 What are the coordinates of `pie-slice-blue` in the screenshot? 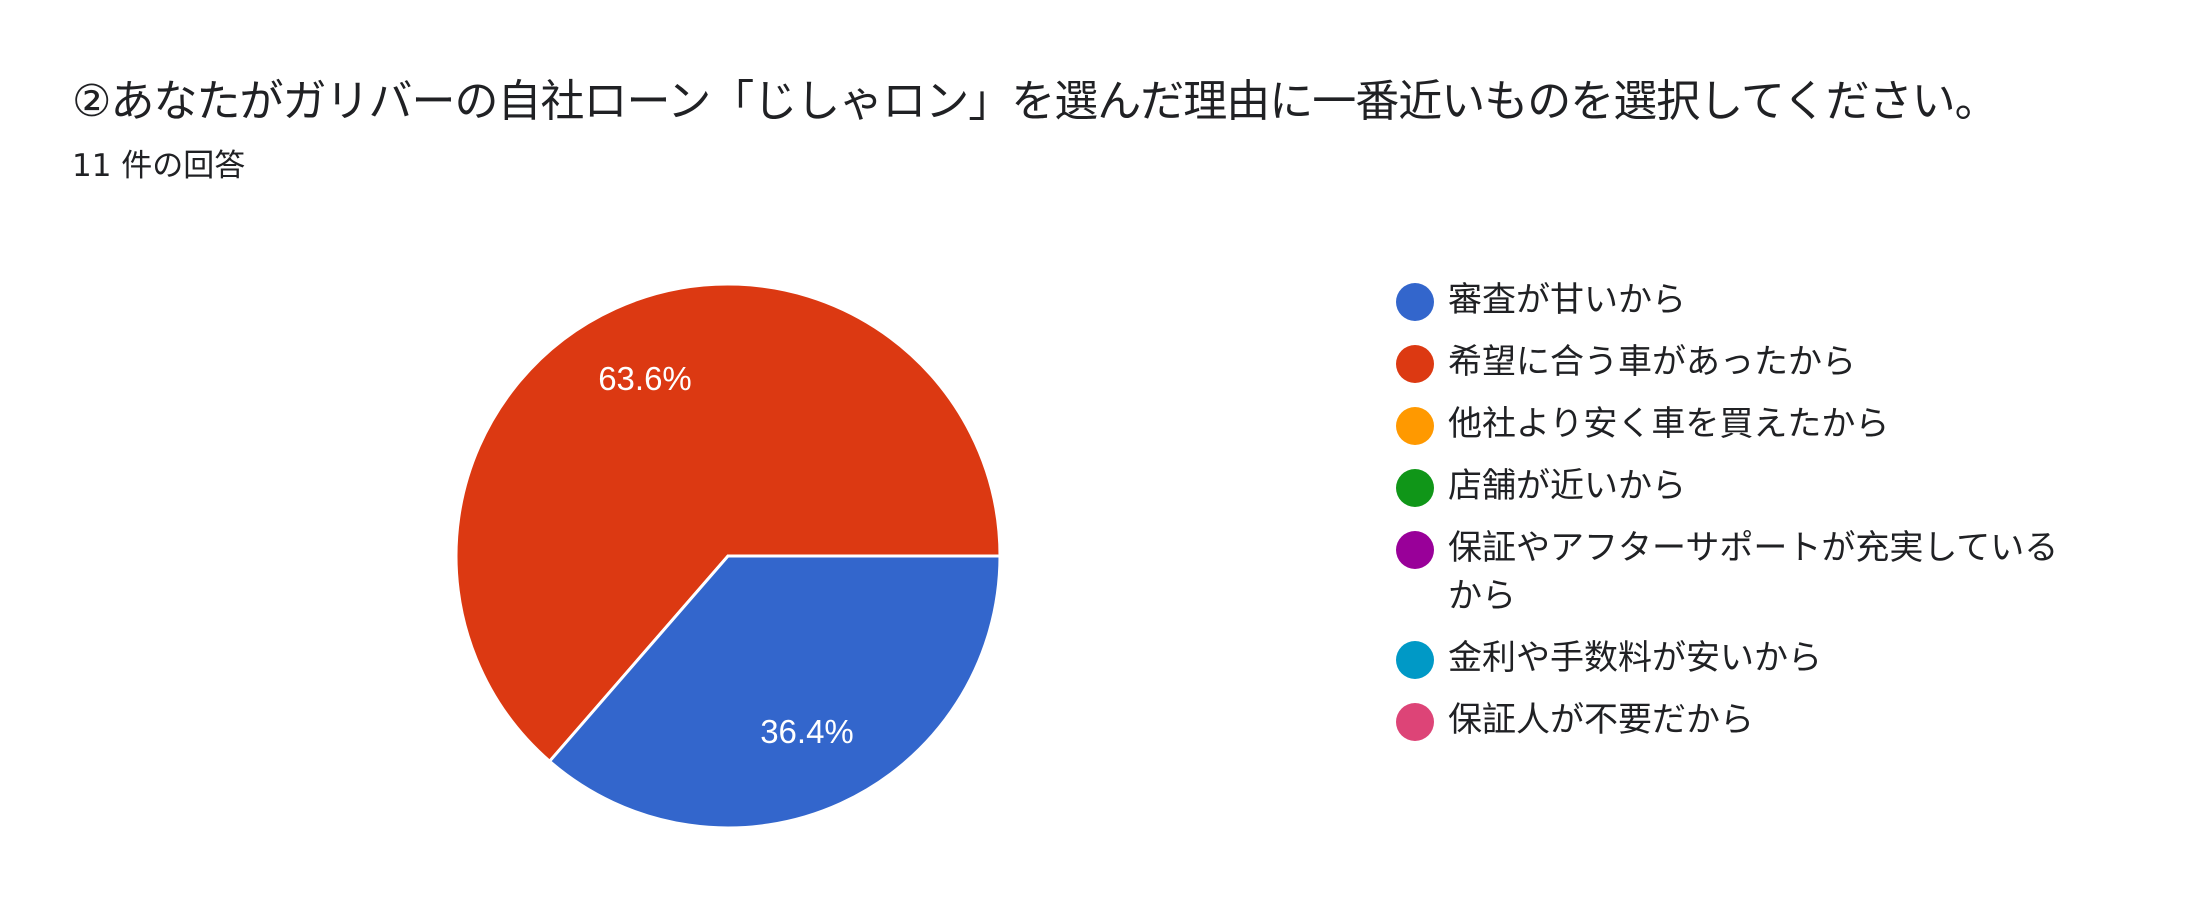 It's located at (774, 692).